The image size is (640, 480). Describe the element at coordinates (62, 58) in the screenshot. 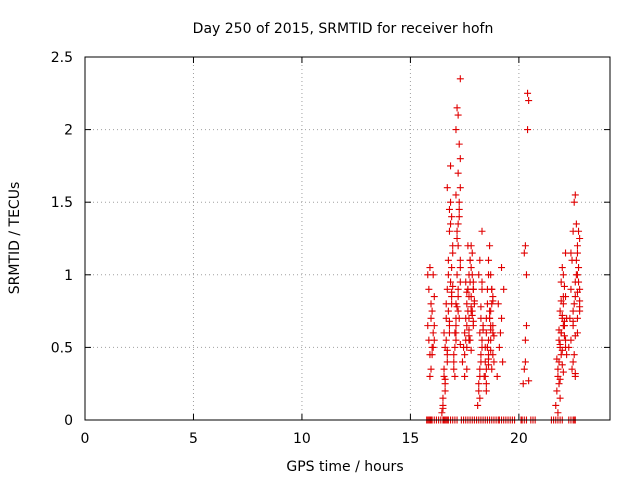

I see `y-tick-label: 2.5` at that location.